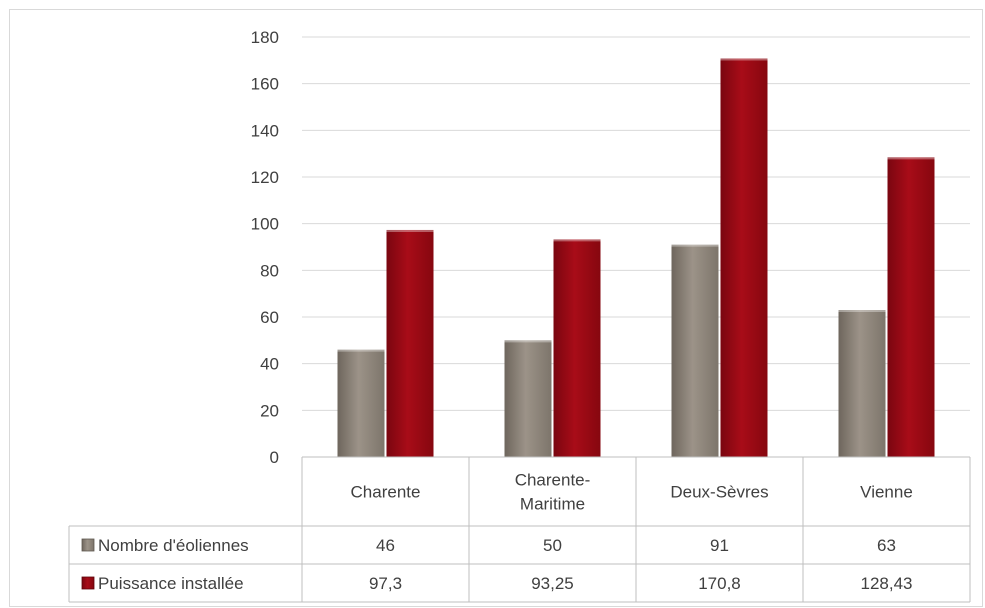  I want to click on data-table-value: 97,3, so click(385, 583).